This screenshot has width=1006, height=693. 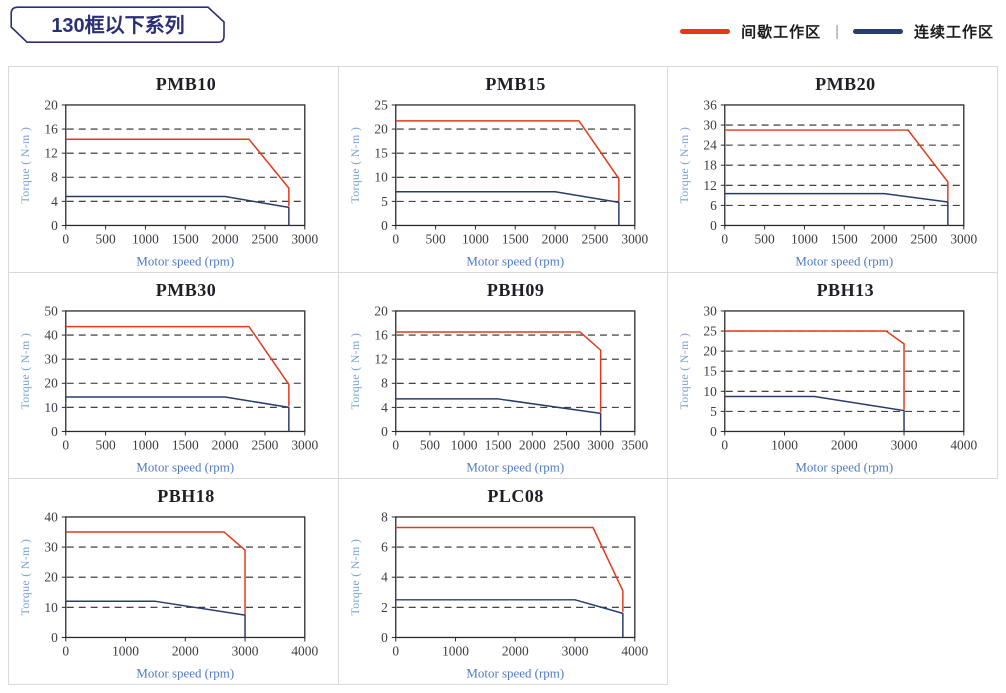 What do you see at coordinates (845, 290) in the screenshot?
I see `chart-title: PBH13` at bounding box center [845, 290].